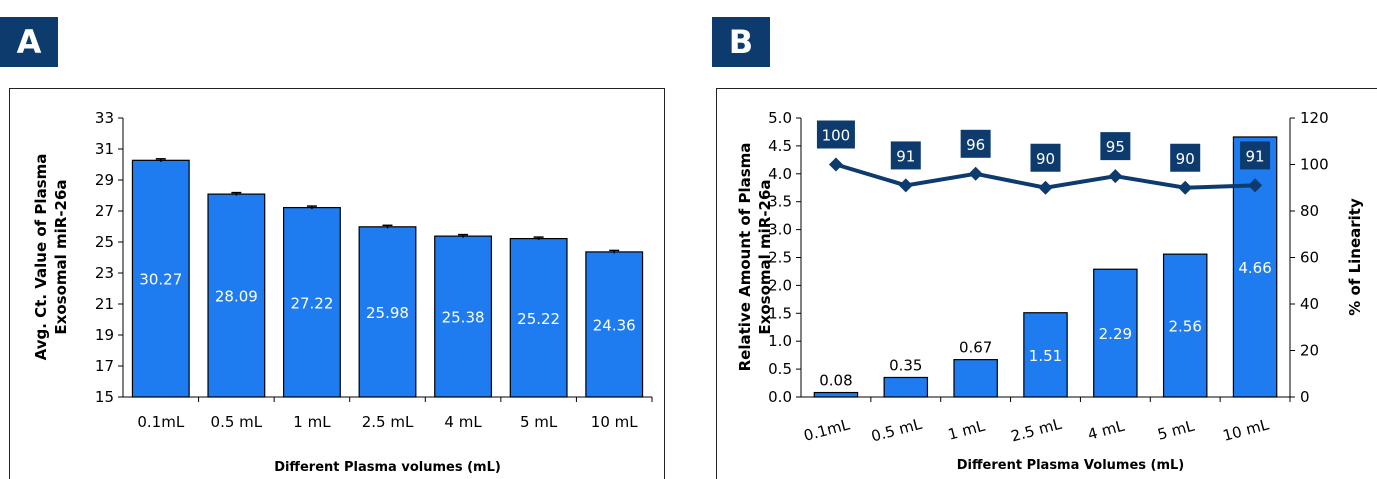 This screenshot has width=1377, height=479. I want to click on chart-b-line-data-label: 95, so click(1115, 147).